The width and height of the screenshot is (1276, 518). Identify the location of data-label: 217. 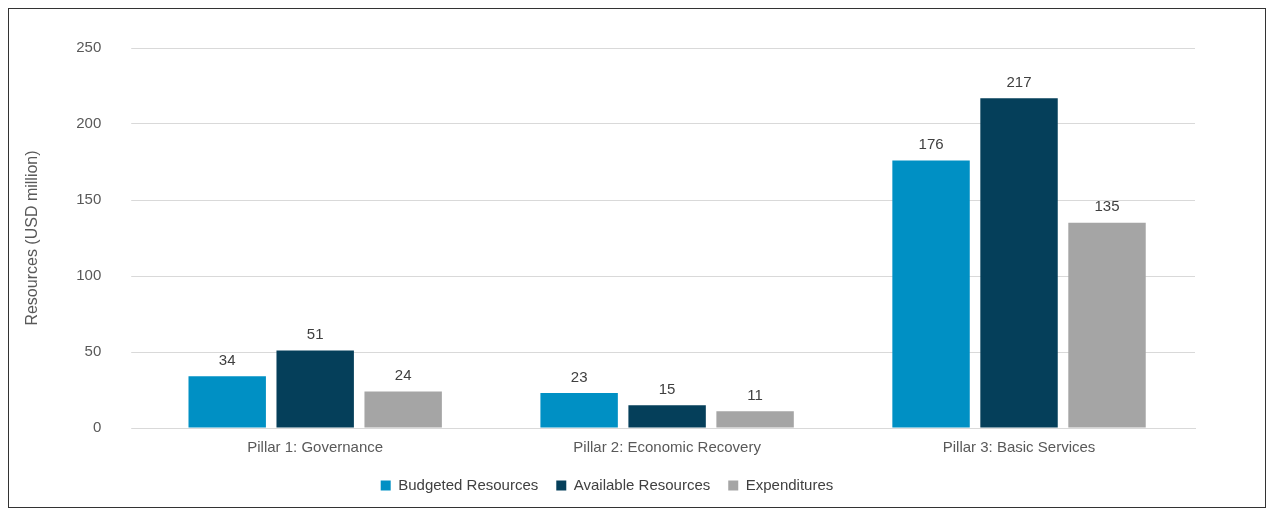
(1019, 81).